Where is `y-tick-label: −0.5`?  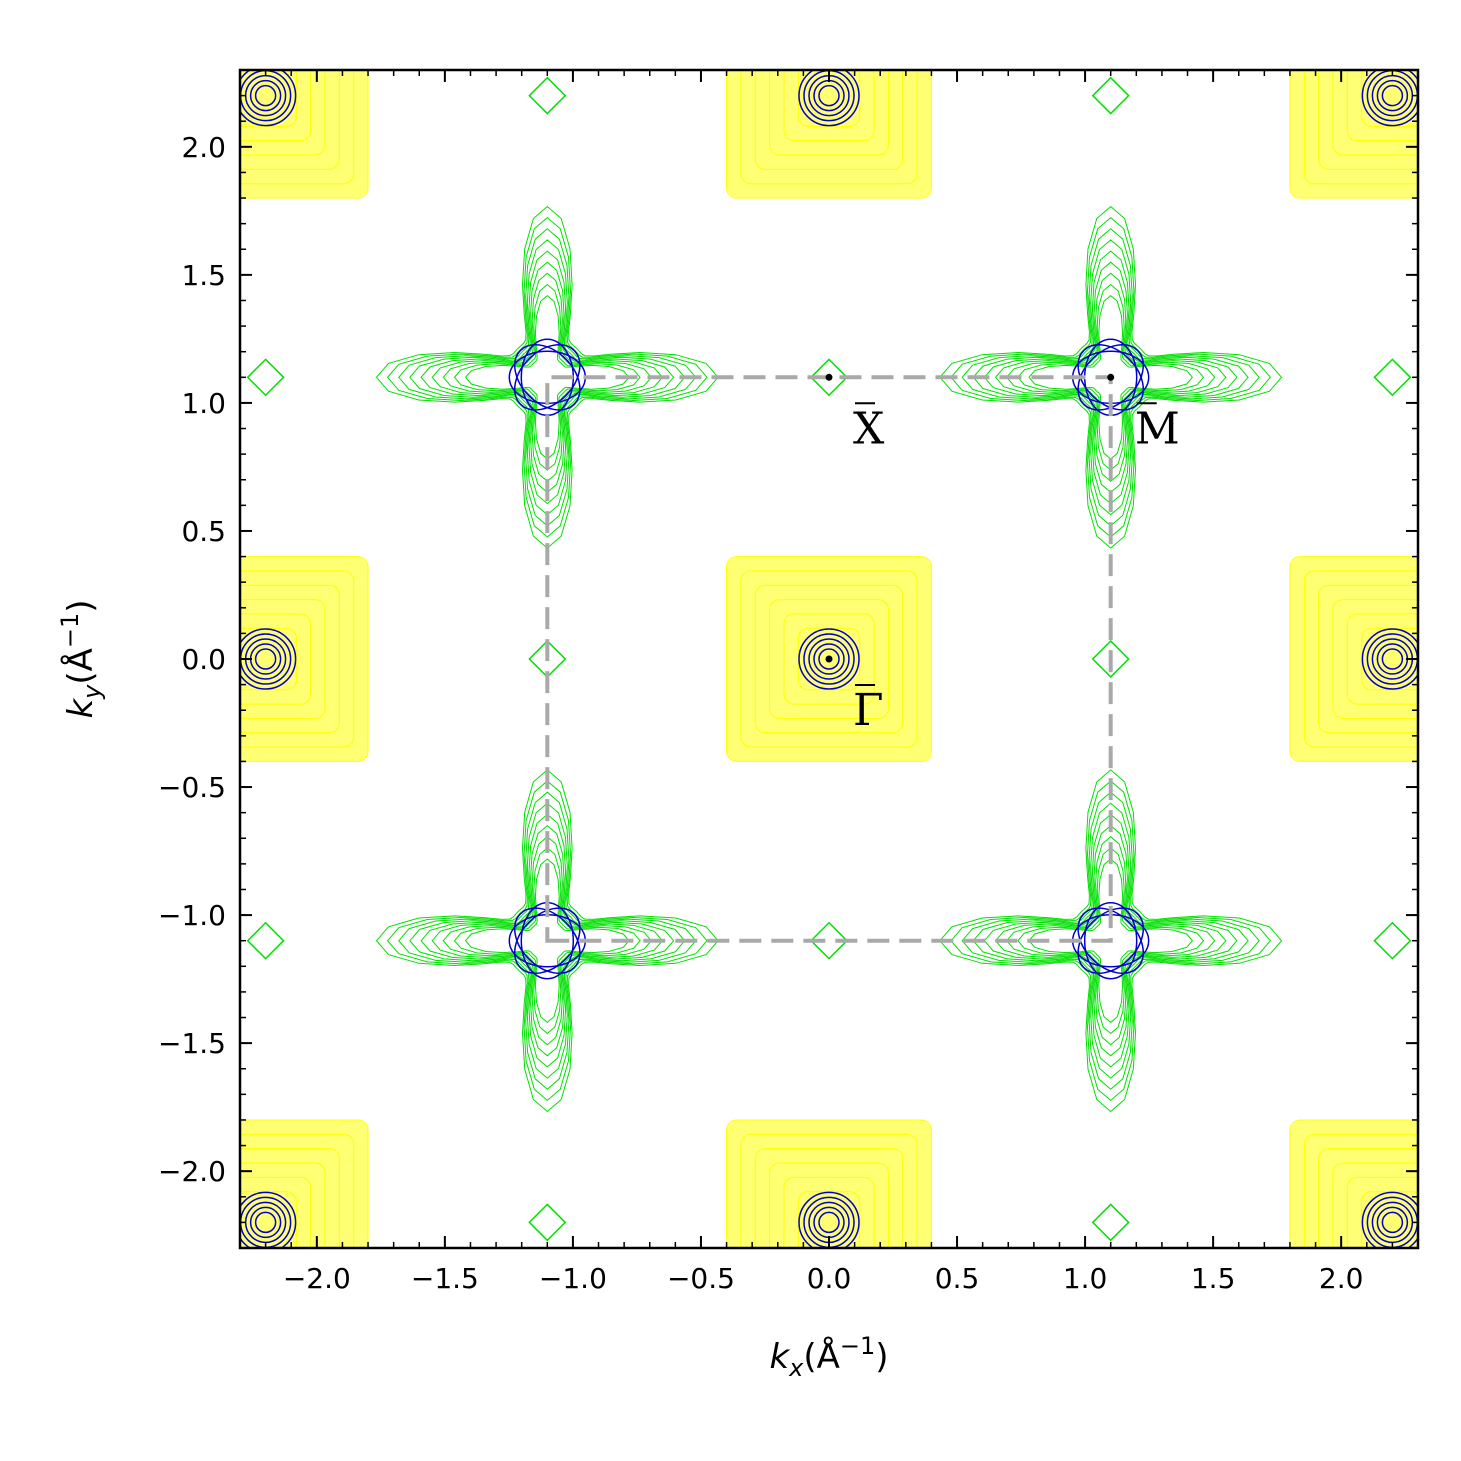 y-tick-label: −0.5 is located at coordinates (192, 787).